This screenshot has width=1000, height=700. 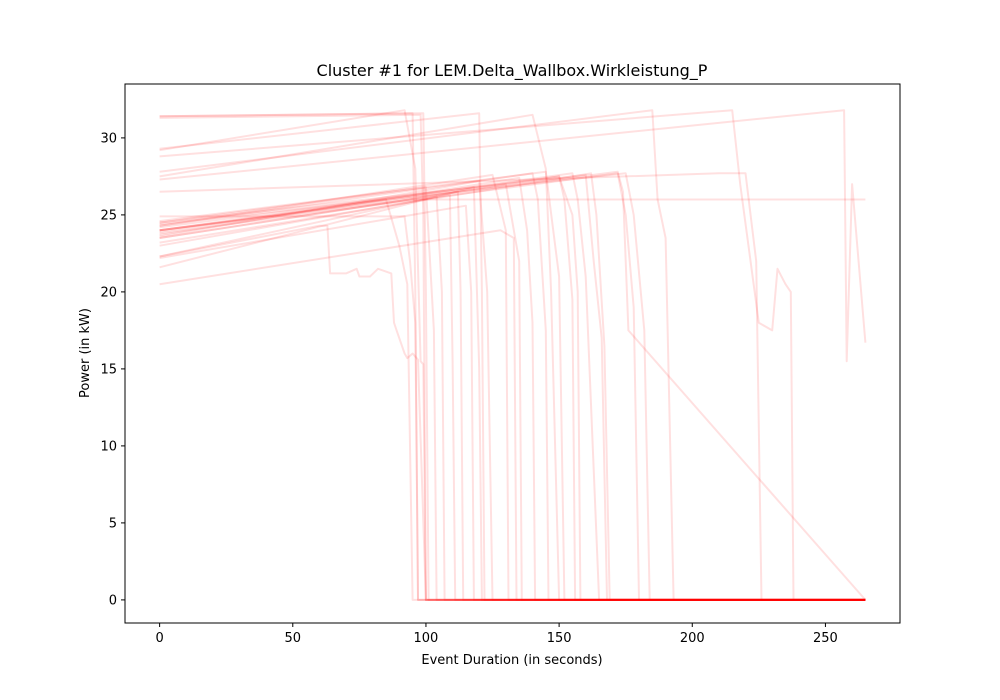 What do you see at coordinates (426, 638) in the screenshot?
I see `x-tick-label: 100` at bounding box center [426, 638].